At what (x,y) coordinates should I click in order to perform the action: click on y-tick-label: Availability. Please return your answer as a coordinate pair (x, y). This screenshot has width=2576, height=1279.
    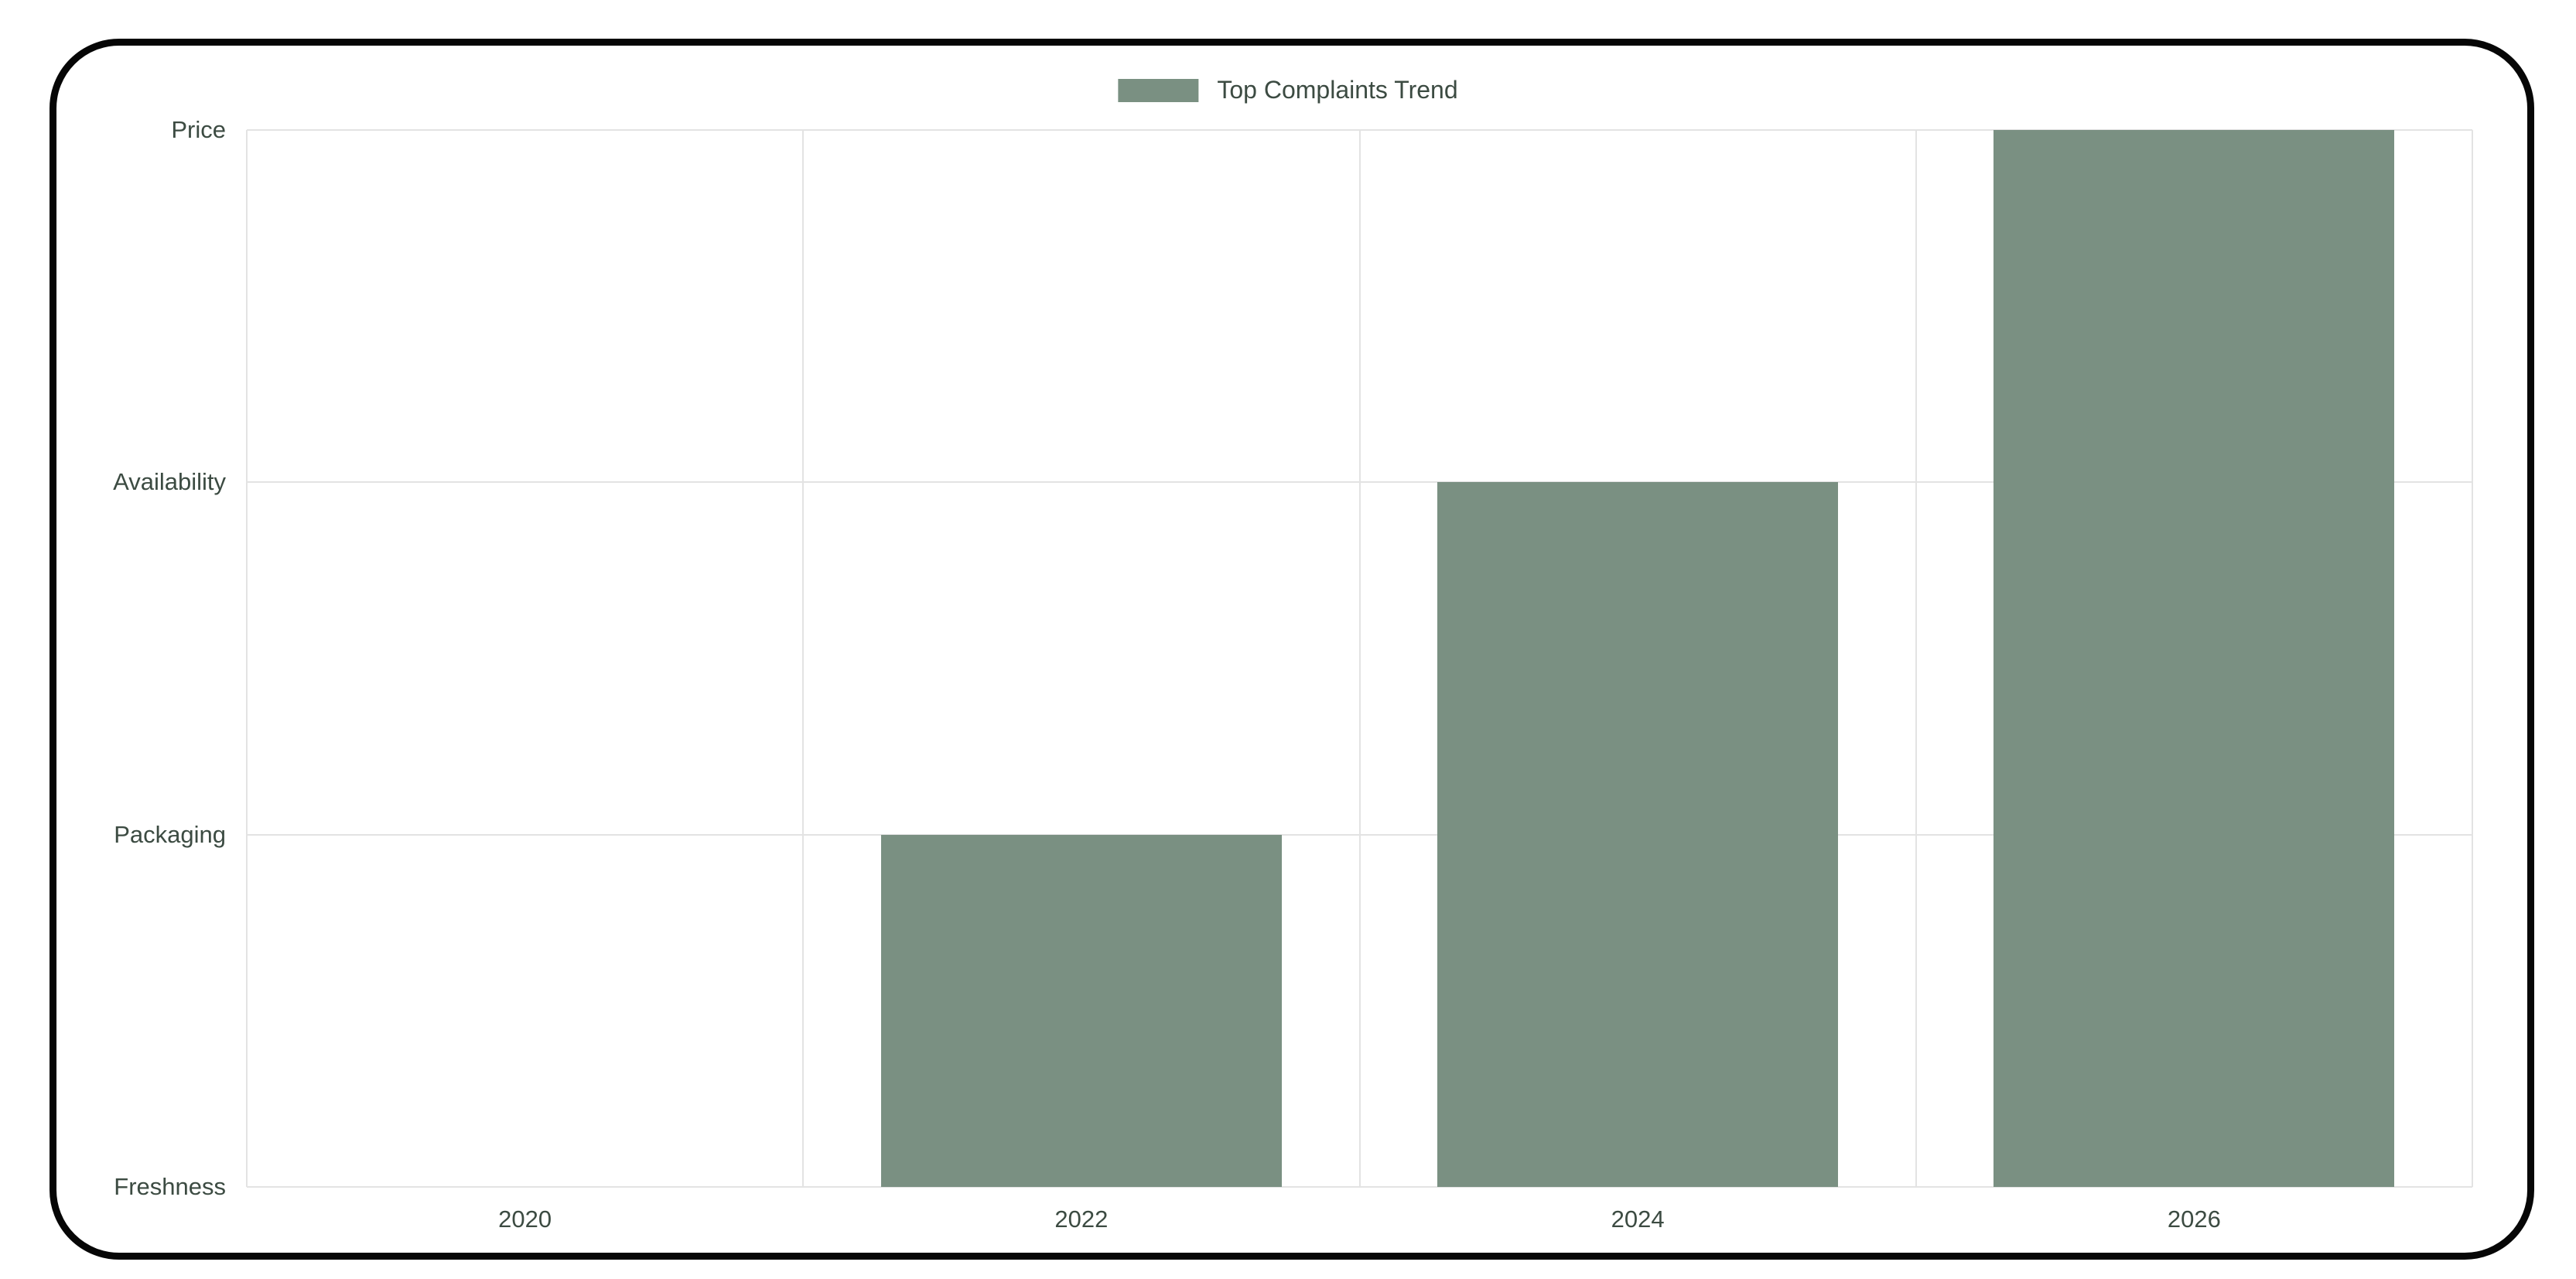
    Looking at the image, I should click on (169, 482).